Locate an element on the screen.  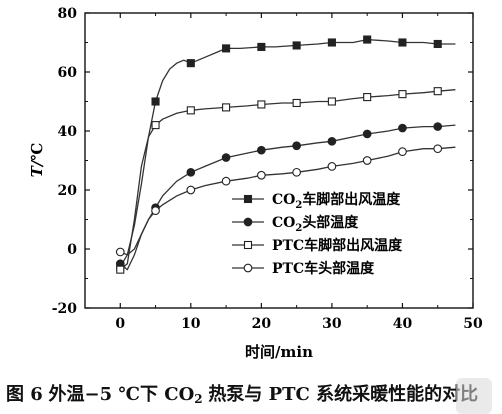
y-axis-title: T/℃ is located at coordinates (37, 160).